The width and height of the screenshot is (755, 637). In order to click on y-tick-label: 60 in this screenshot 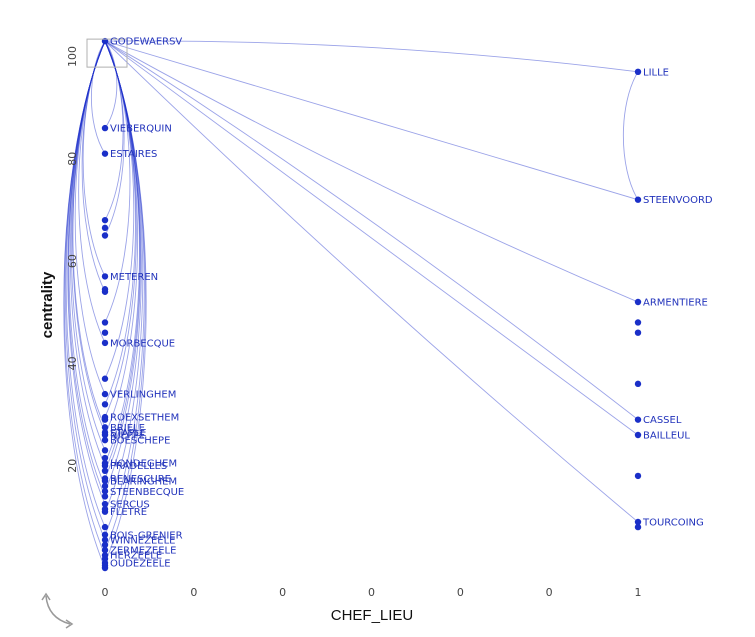, I will do `click(72, 261)`.